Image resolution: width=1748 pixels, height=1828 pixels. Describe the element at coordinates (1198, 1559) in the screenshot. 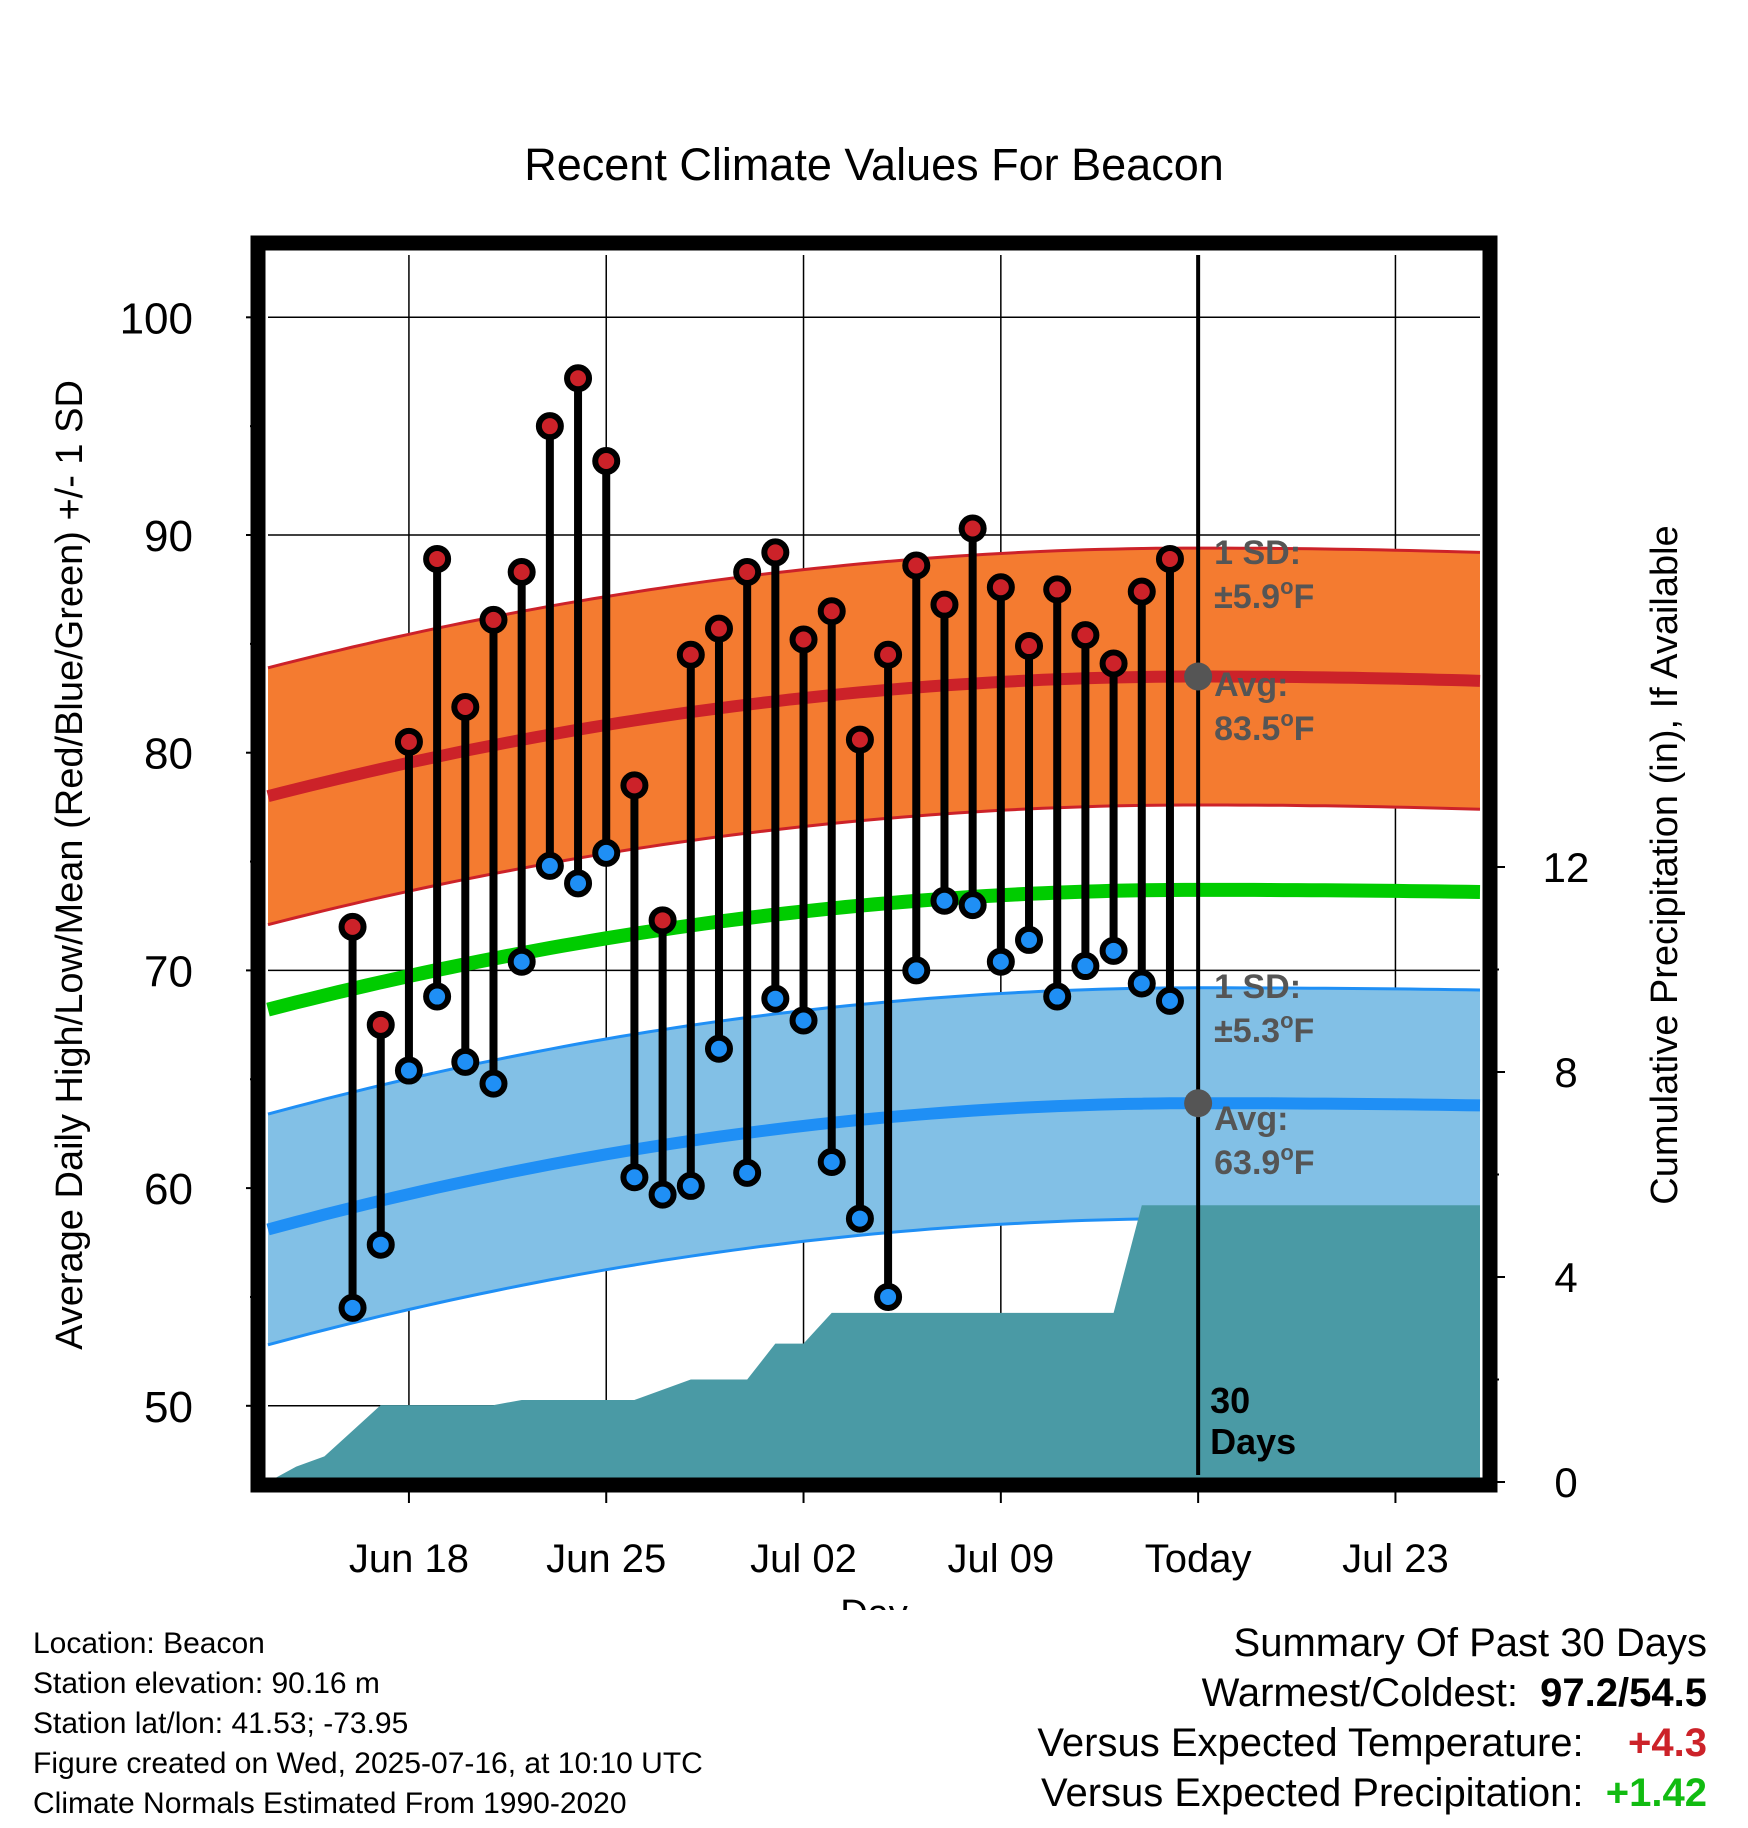

I see `x-tick-label: Today` at that location.